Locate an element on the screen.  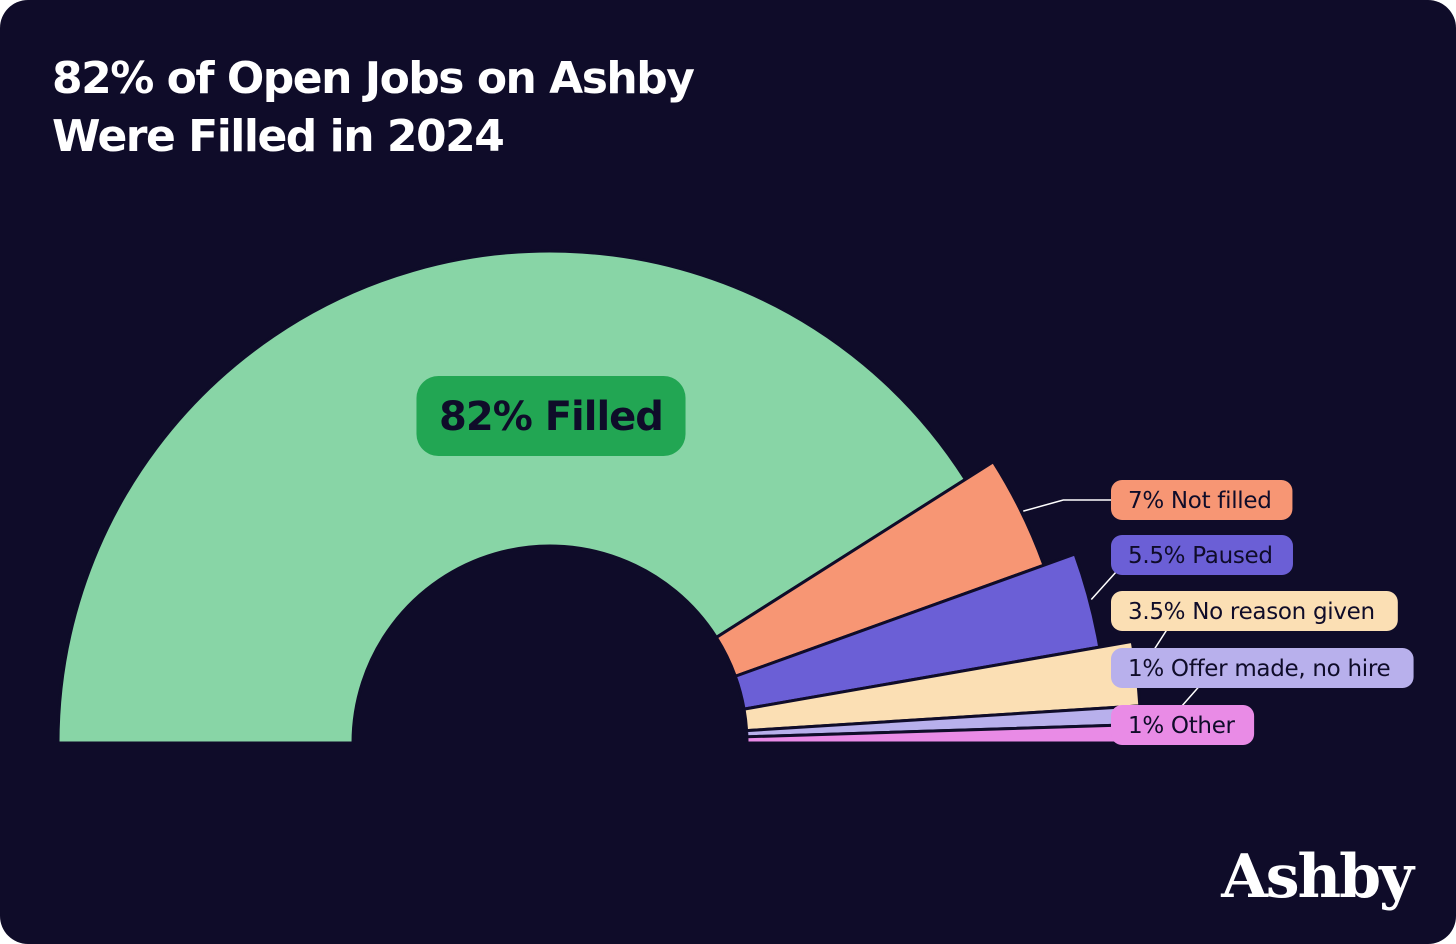
slice-label-1: 7% Not filled is located at coordinates (1200, 501).